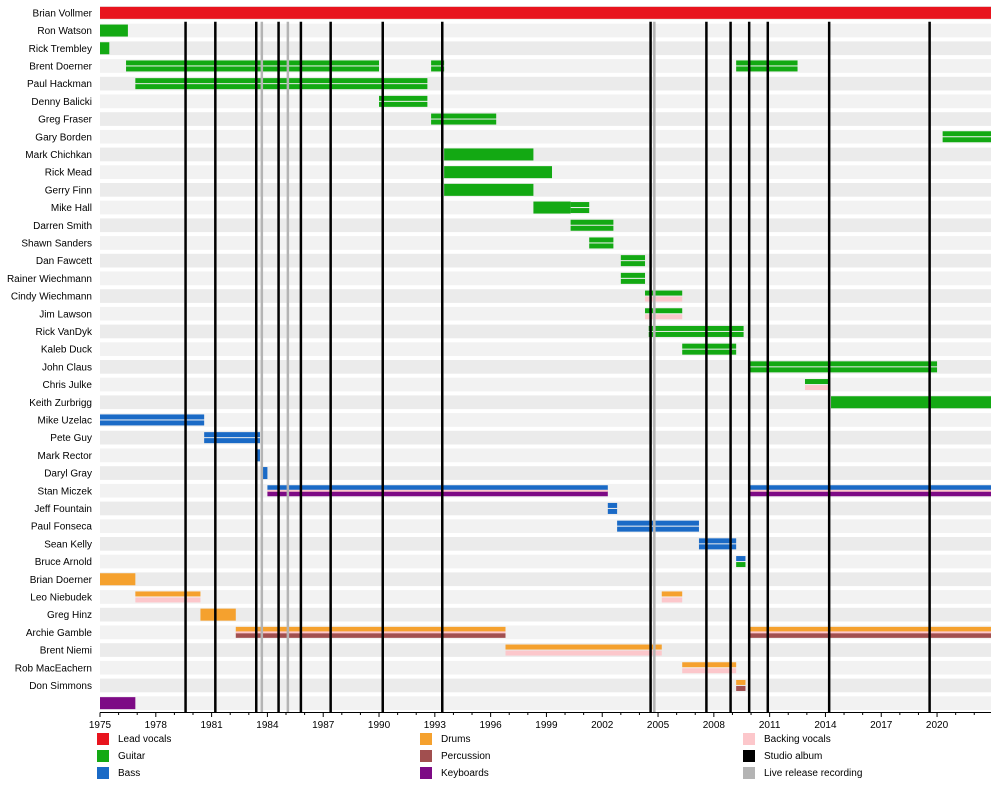 The width and height of the screenshot is (1000, 789). I want to click on legend-item-keyboards: Keyboards, so click(454, 773).